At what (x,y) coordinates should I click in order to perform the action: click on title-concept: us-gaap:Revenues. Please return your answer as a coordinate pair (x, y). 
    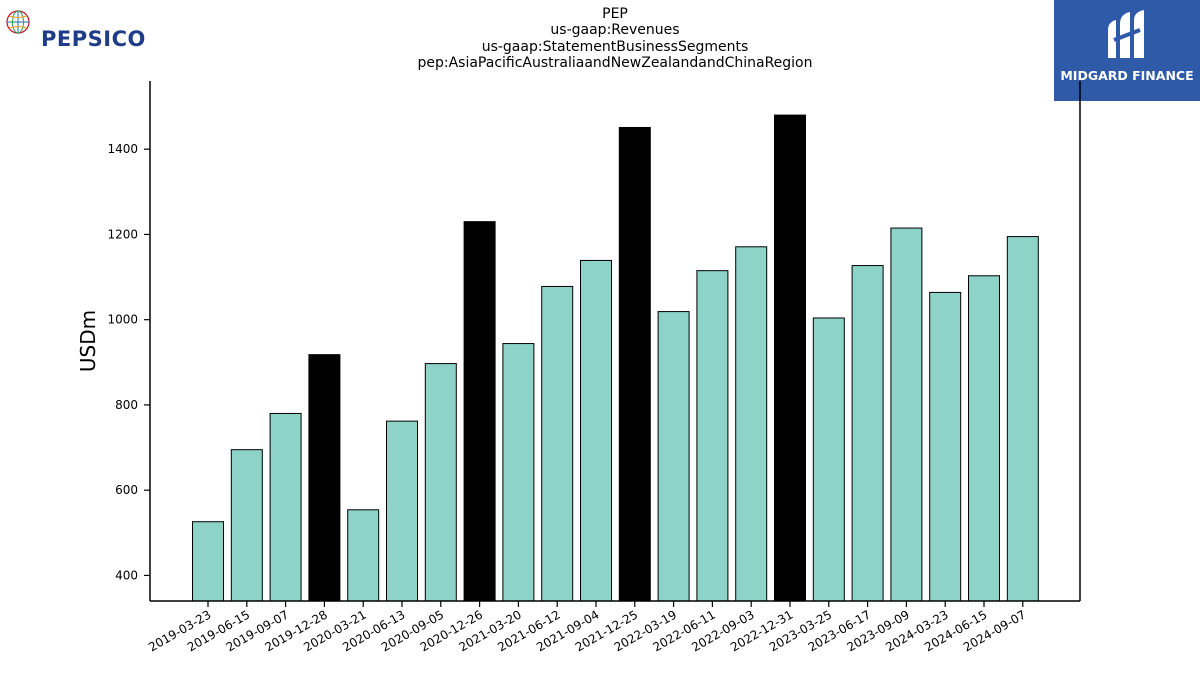
    Looking at the image, I should click on (615, 30).